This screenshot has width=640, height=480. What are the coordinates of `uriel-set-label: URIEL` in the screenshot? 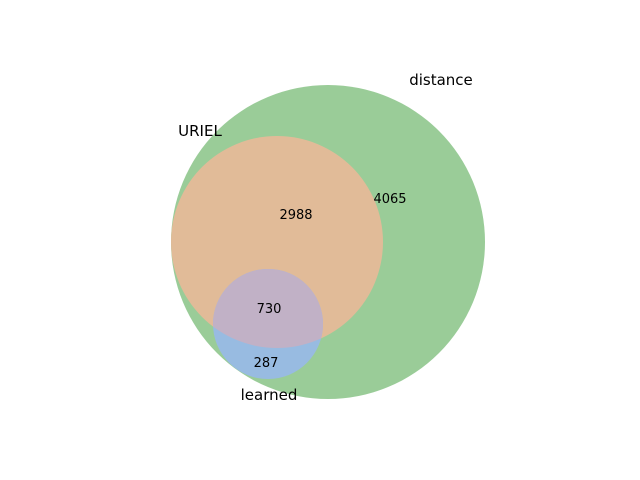 It's located at (200, 131).